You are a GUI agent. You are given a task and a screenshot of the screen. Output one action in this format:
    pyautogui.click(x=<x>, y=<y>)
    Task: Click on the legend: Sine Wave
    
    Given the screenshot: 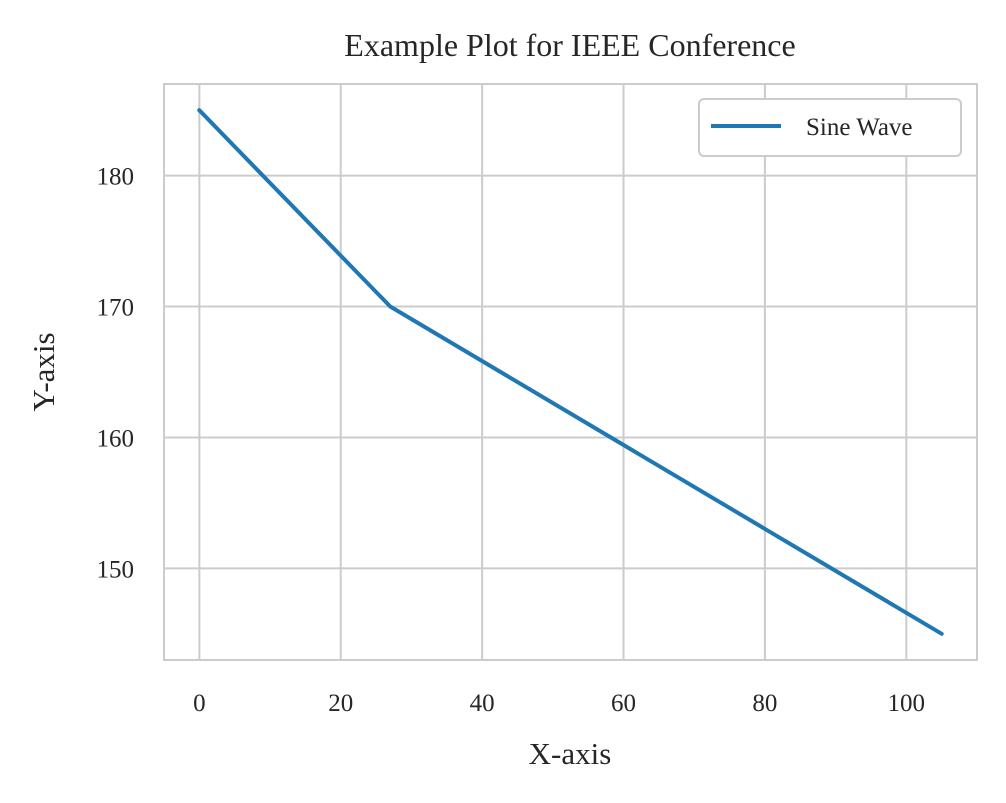 What is the action you would take?
    pyautogui.click(x=830, y=127)
    